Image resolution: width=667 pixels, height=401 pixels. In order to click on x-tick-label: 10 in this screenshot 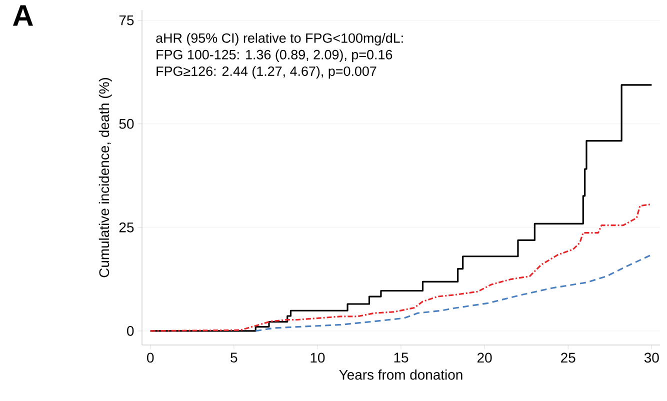, I will do `click(317, 357)`.